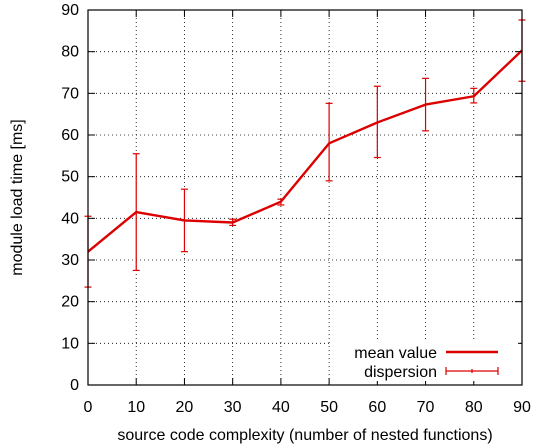 This screenshot has height=446, width=540. Describe the element at coordinates (329, 407) in the screenshot. I see `x-tick-label: 50` at that location.